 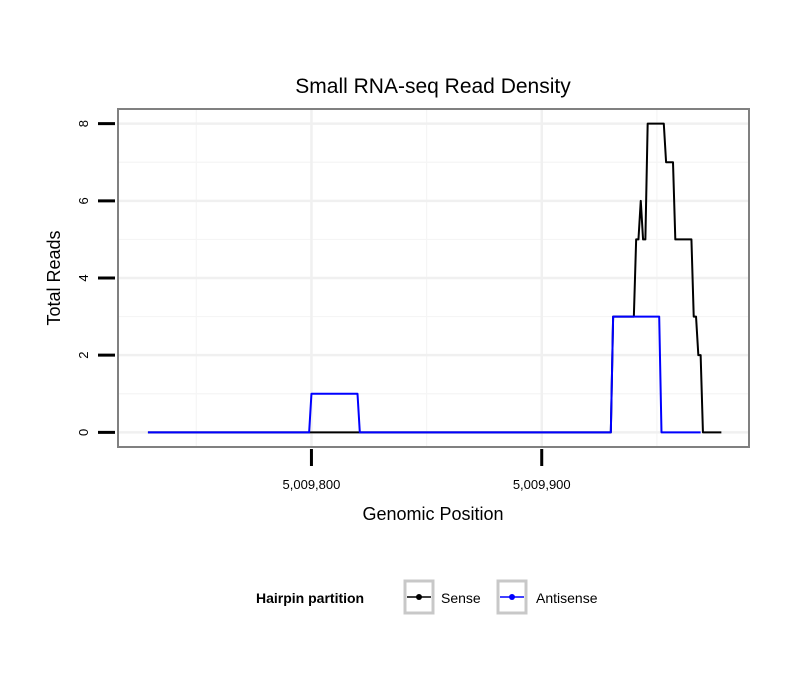 I want to click on y-tick-label: 6, so click(x=83, y=200).